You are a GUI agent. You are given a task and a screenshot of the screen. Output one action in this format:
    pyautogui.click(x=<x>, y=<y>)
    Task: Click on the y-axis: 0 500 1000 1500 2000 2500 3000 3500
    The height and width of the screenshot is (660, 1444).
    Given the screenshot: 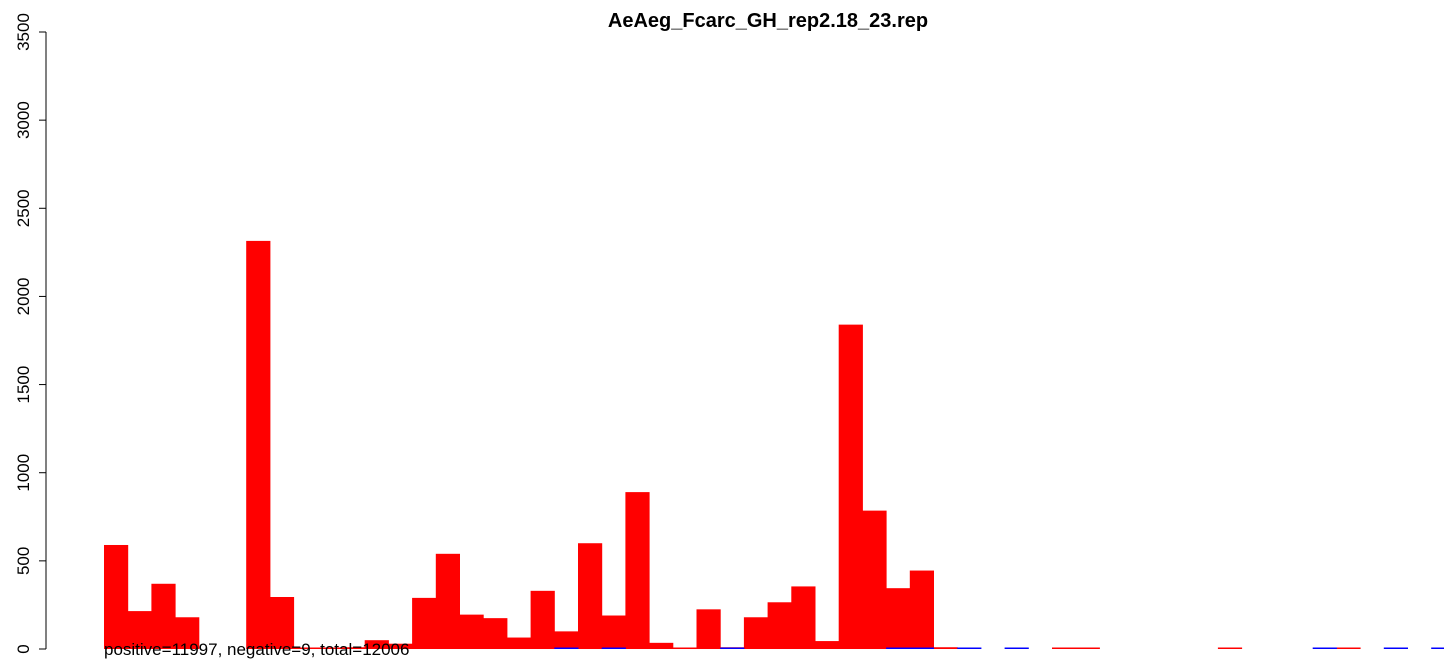 What is the action you would take?
    pyautogui.click(x=30, y=333)
    